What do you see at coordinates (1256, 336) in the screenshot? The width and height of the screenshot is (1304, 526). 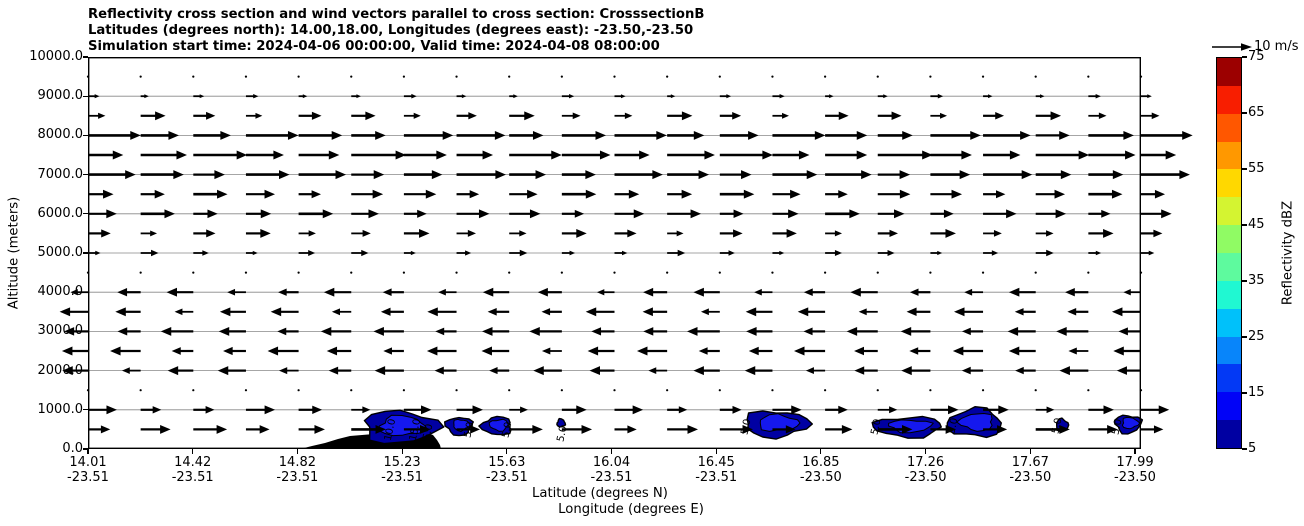 I see `colorbar-tick-label: 25` at bounding box center [1256, 336].